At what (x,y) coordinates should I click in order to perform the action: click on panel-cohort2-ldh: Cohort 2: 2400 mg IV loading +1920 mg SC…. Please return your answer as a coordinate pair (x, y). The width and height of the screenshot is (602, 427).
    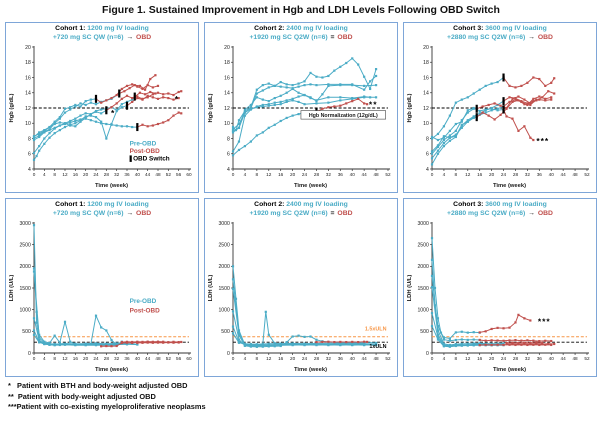
    Looking at the image, I should click on (301, 287).